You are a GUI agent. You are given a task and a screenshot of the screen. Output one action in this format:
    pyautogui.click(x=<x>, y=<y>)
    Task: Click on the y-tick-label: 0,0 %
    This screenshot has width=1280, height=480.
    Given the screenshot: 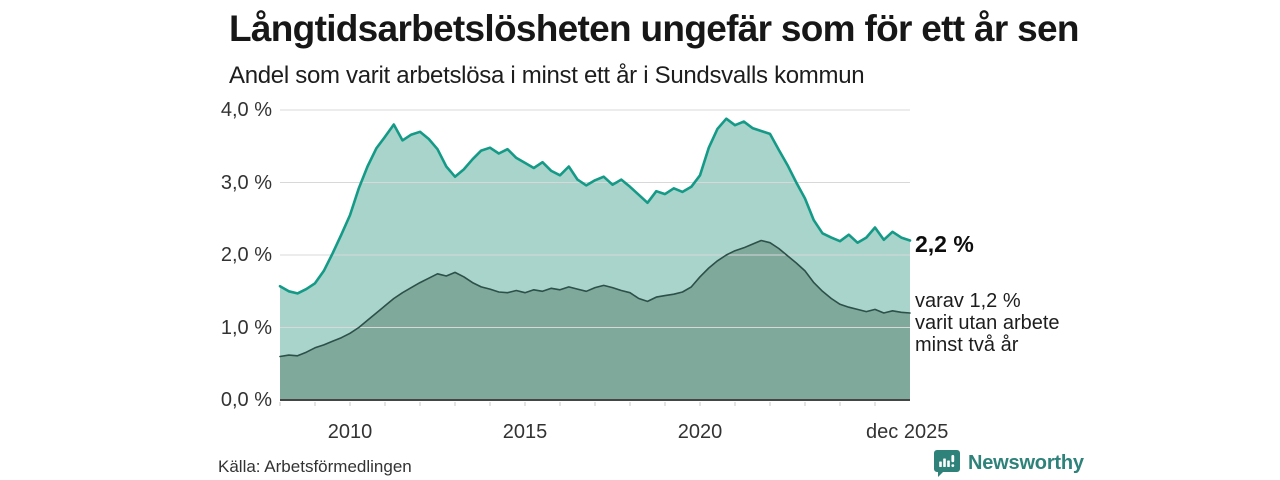 What is the action you would take?
    pyautogui.click(x=246, y=400)
    